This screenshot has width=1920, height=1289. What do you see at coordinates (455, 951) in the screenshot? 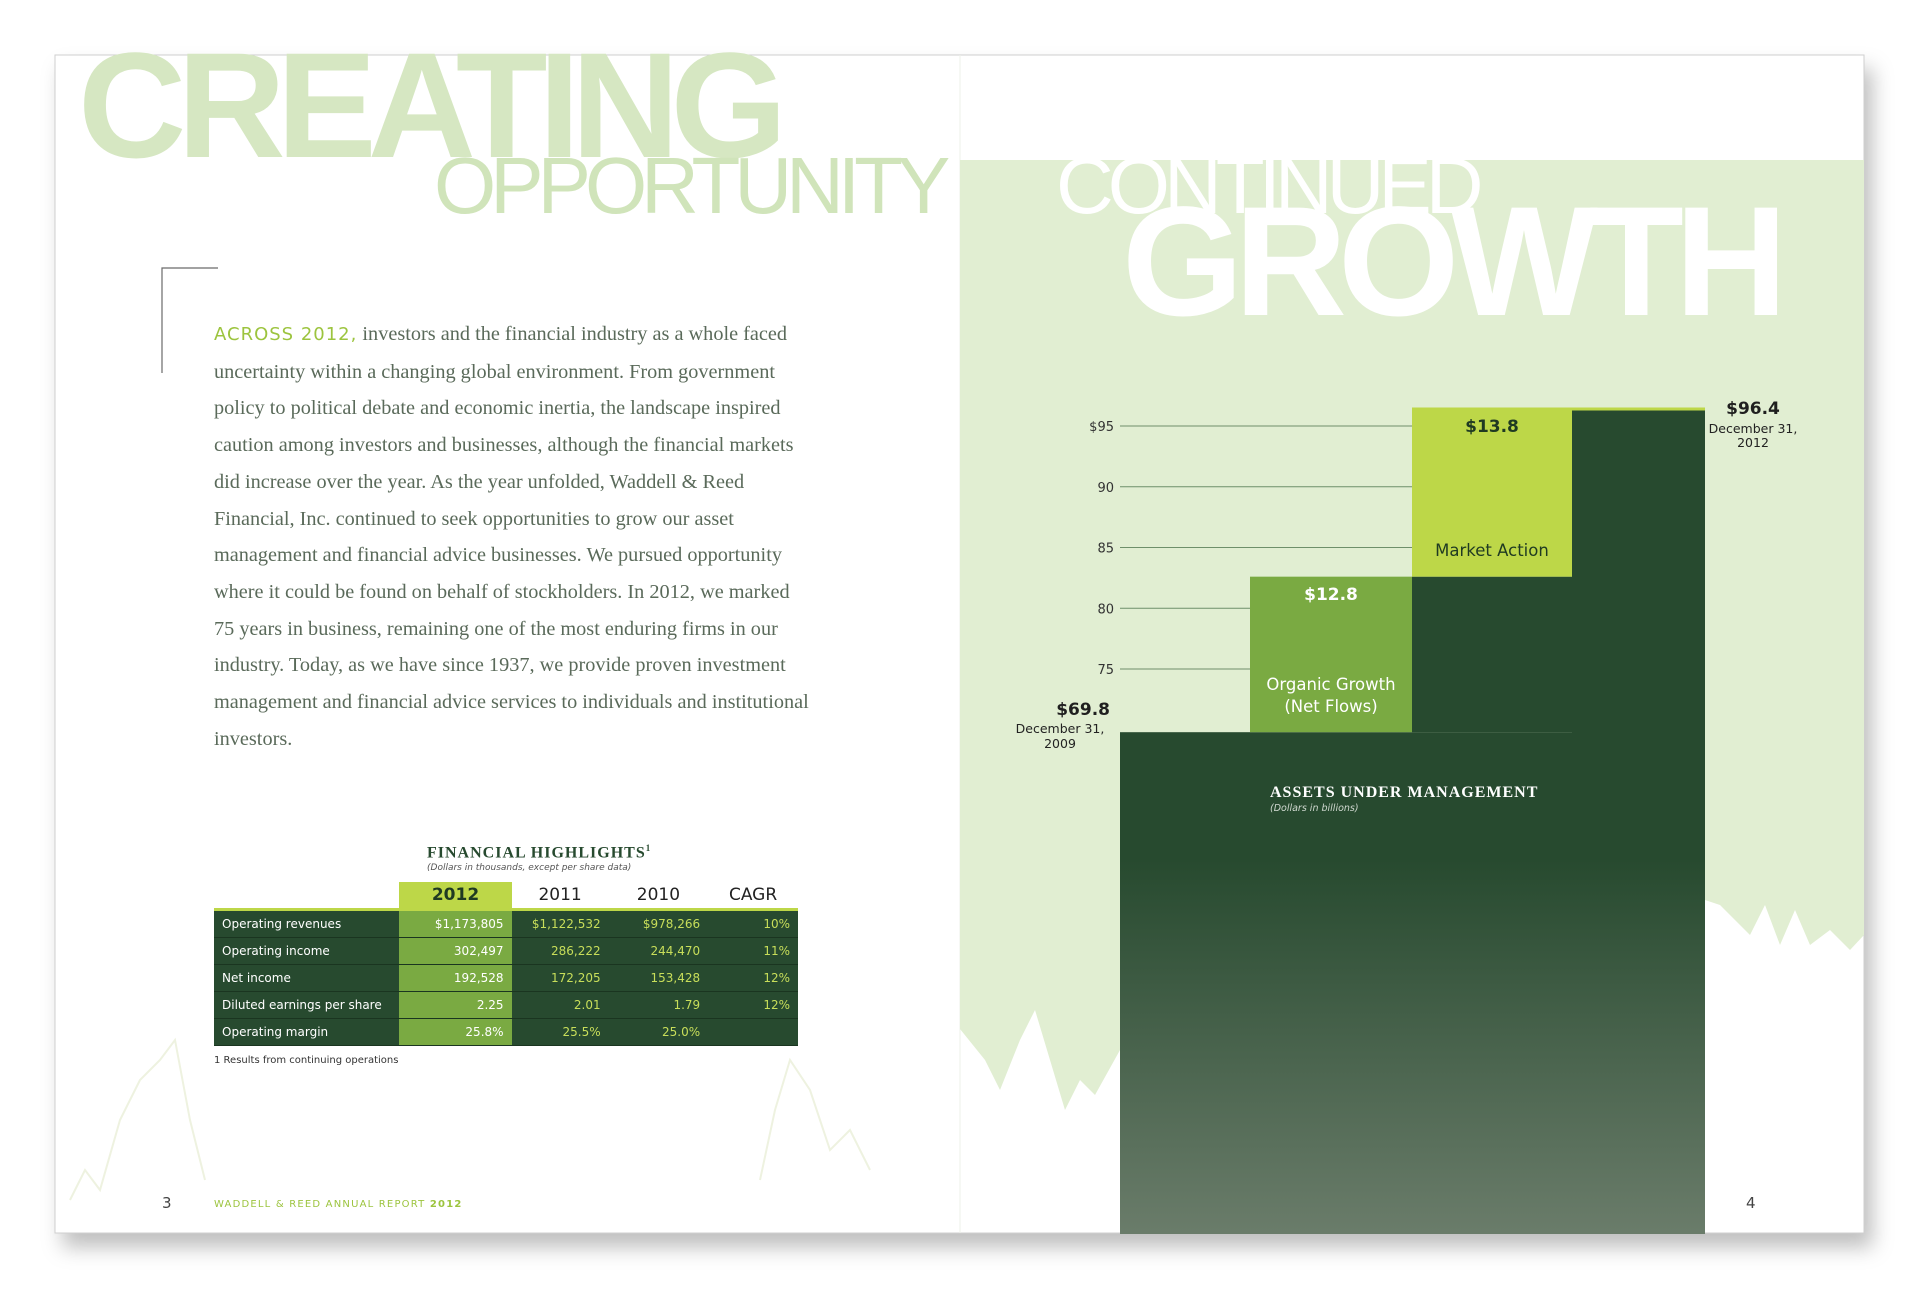
I see `table-cell: 302,497` at bounding box center [455, 951].